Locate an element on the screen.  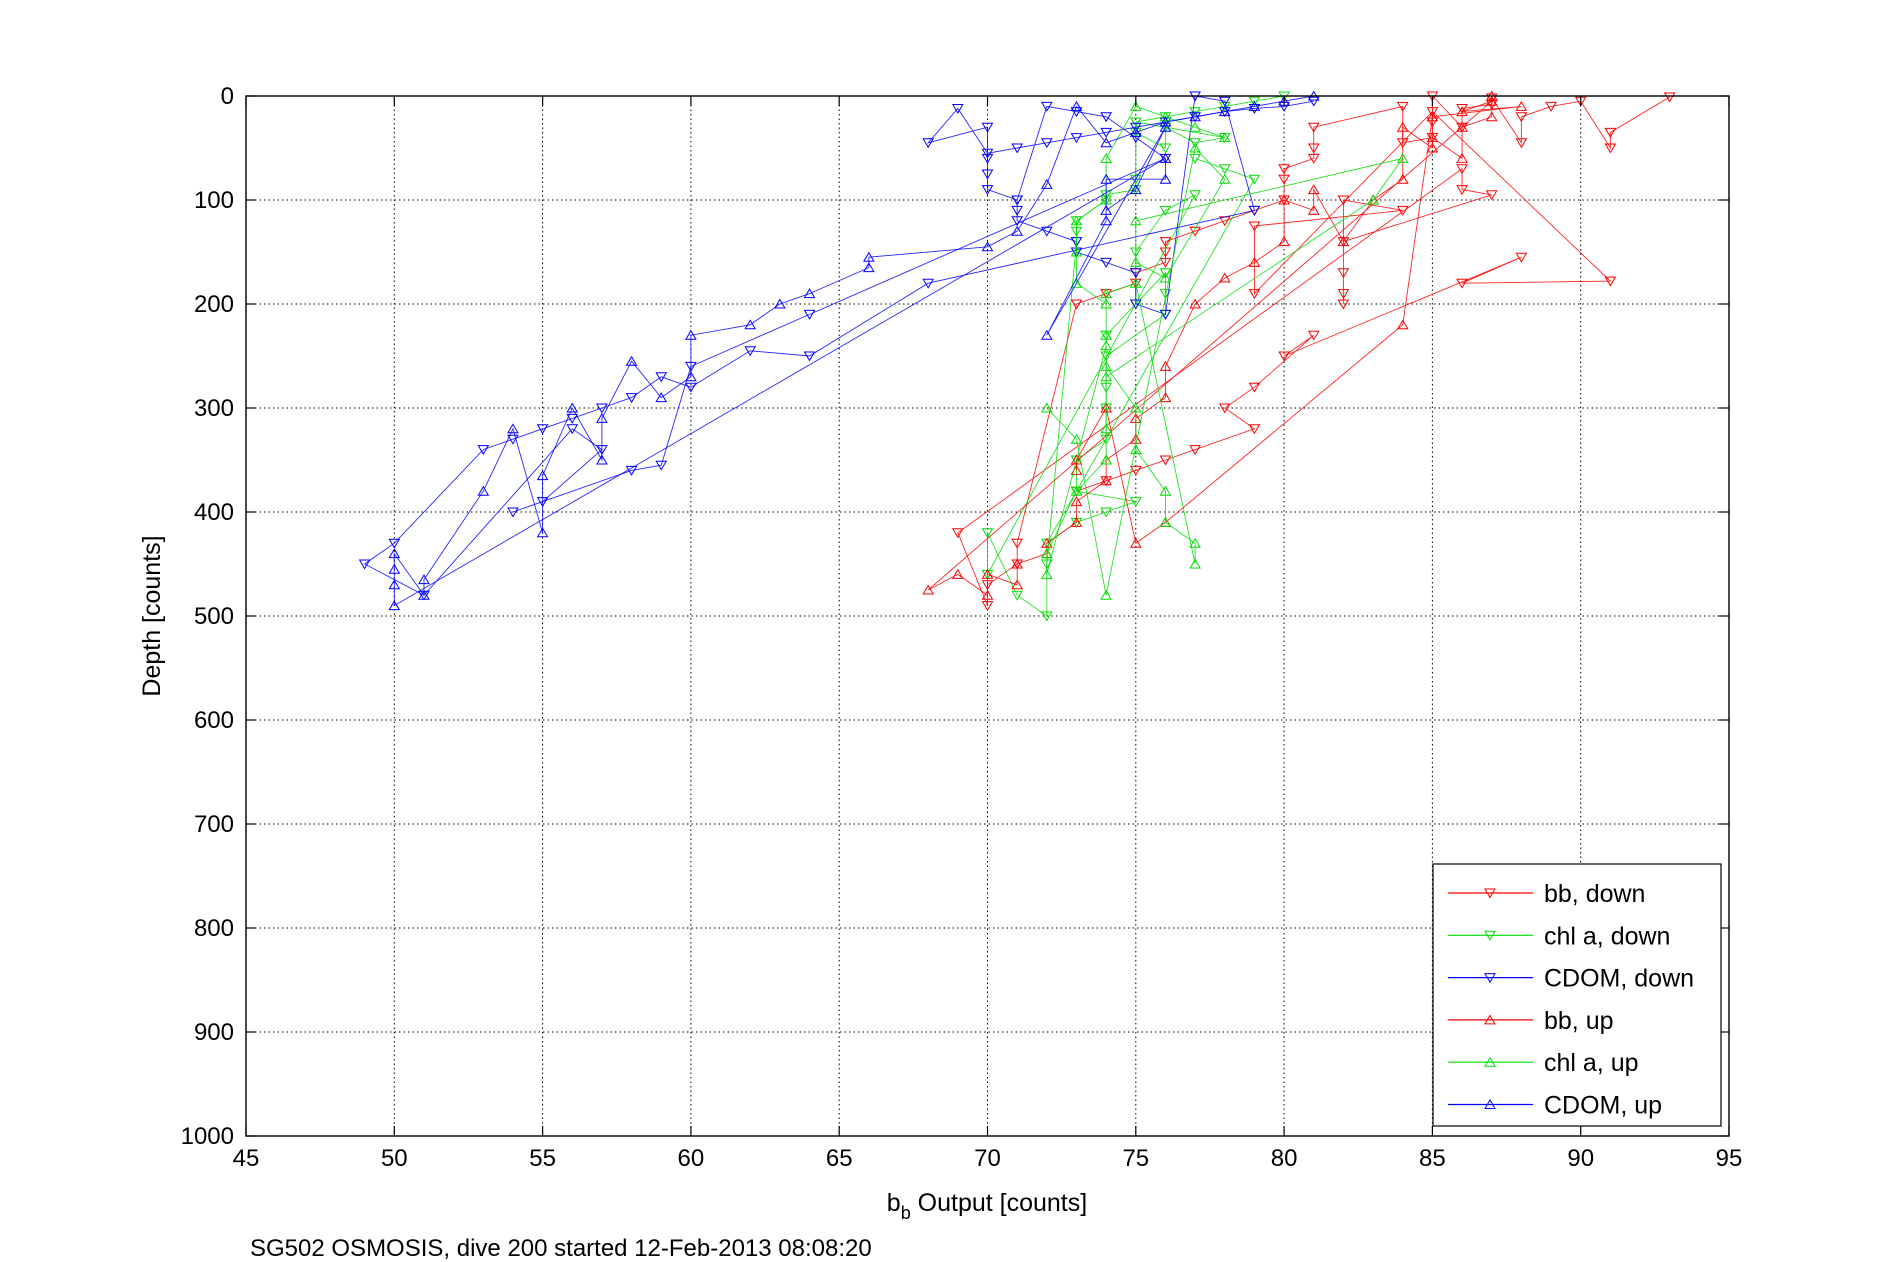
x-tick-label: 80 is located at coordinates (1284, 1158).